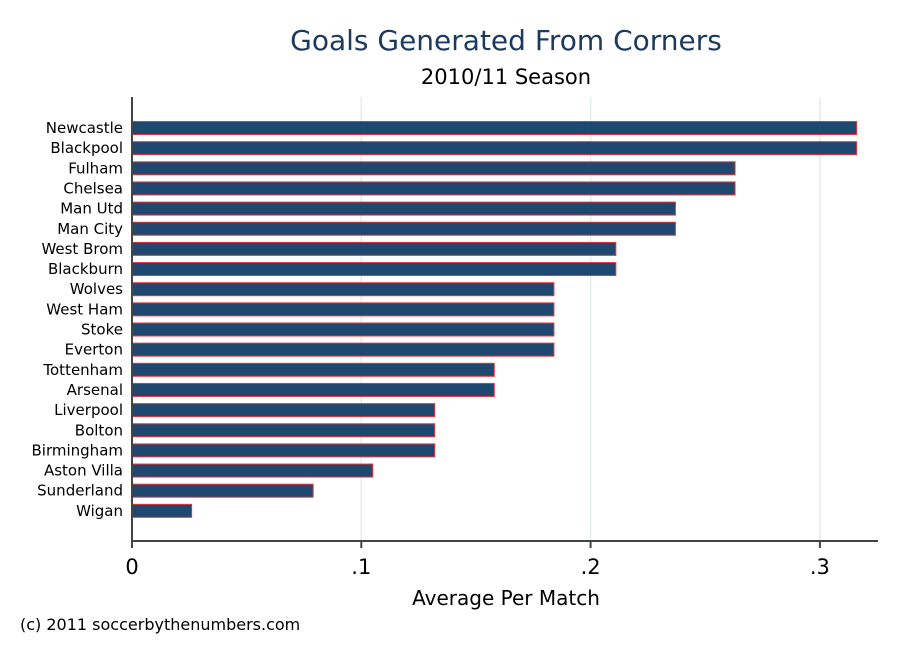  I want to click on category-label: Man City, so click(90, 229).